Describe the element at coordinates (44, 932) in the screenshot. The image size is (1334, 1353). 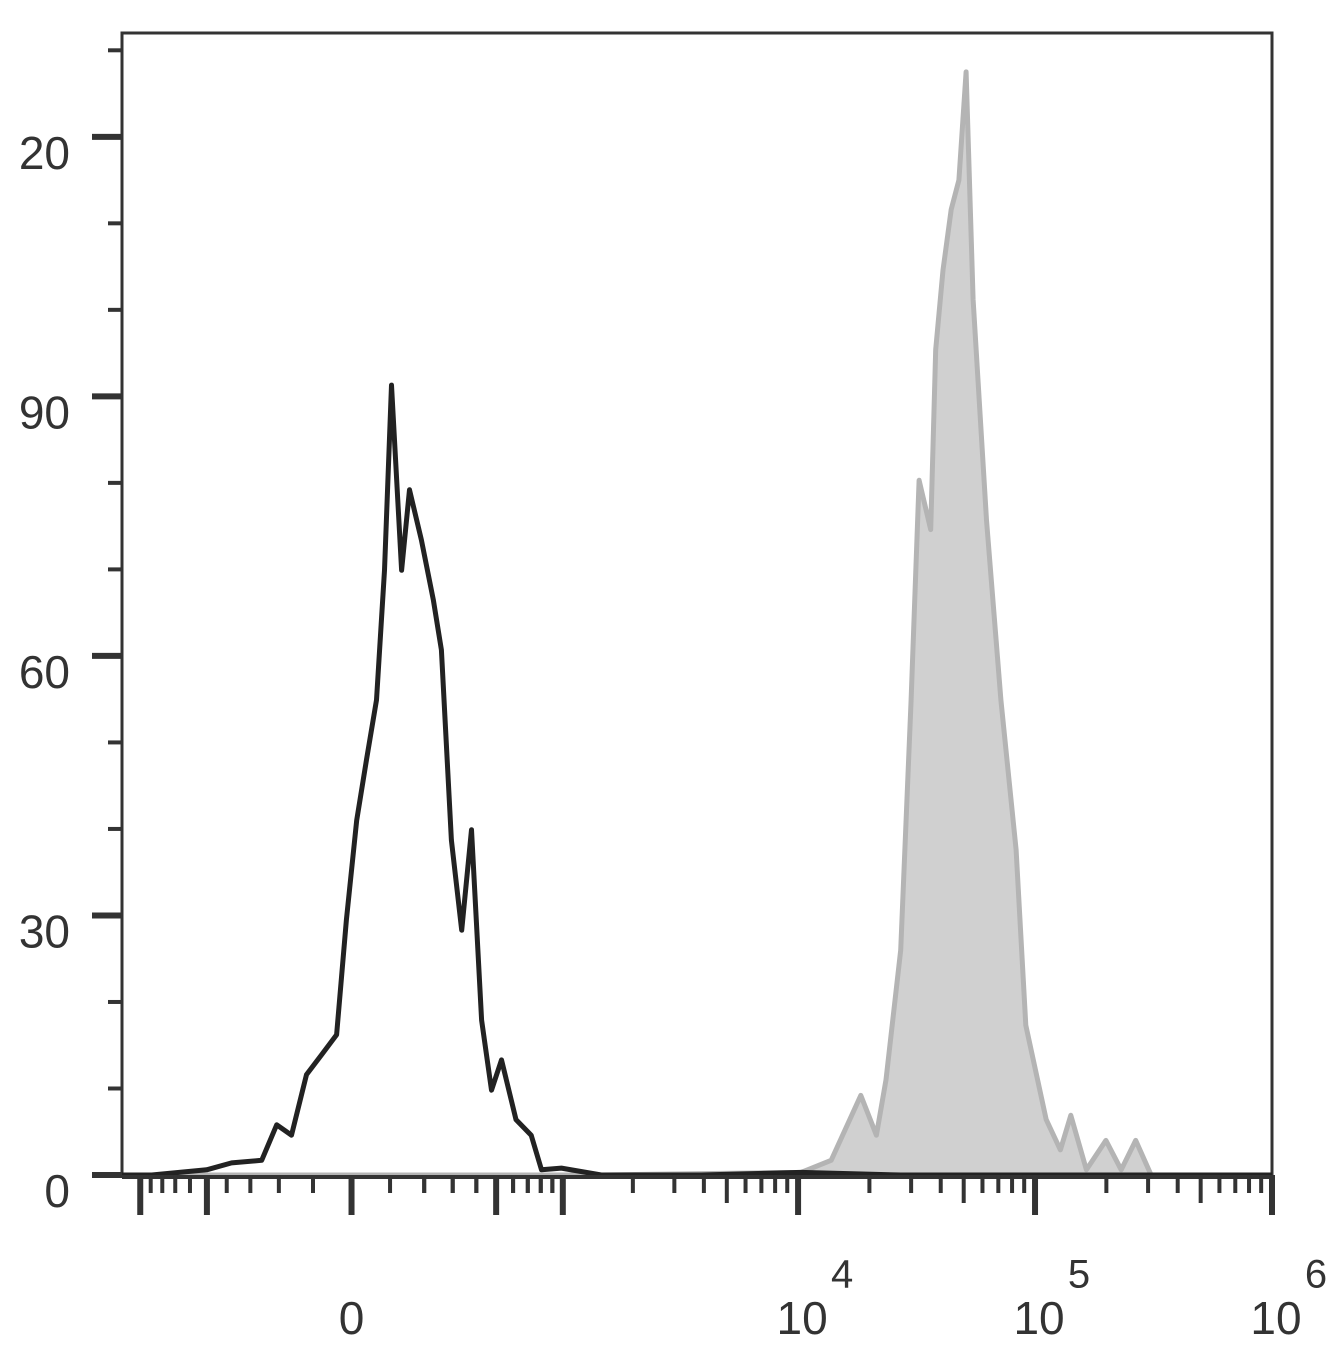
I see `y-tick-label: 30` at that location.